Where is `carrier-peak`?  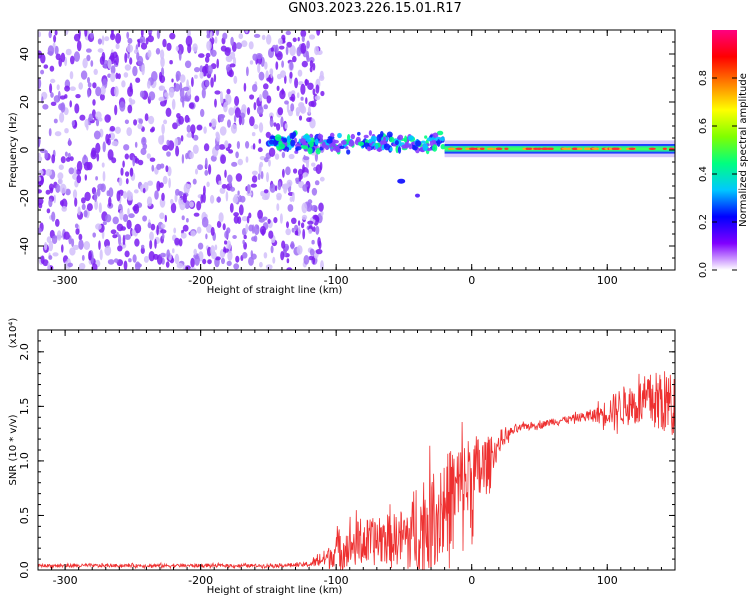
carrier-peak is located at coordinates (529, 148).